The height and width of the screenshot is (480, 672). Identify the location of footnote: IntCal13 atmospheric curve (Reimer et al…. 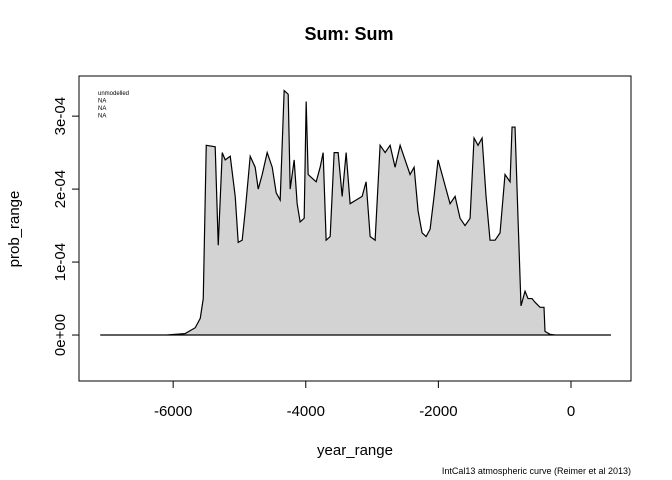
(536, 471).